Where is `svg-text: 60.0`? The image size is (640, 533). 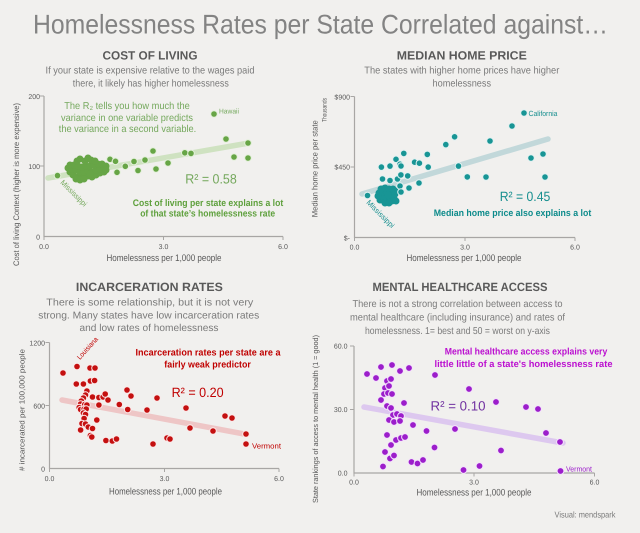 svg-text: 60.0 is located at coordinates (341, 347).